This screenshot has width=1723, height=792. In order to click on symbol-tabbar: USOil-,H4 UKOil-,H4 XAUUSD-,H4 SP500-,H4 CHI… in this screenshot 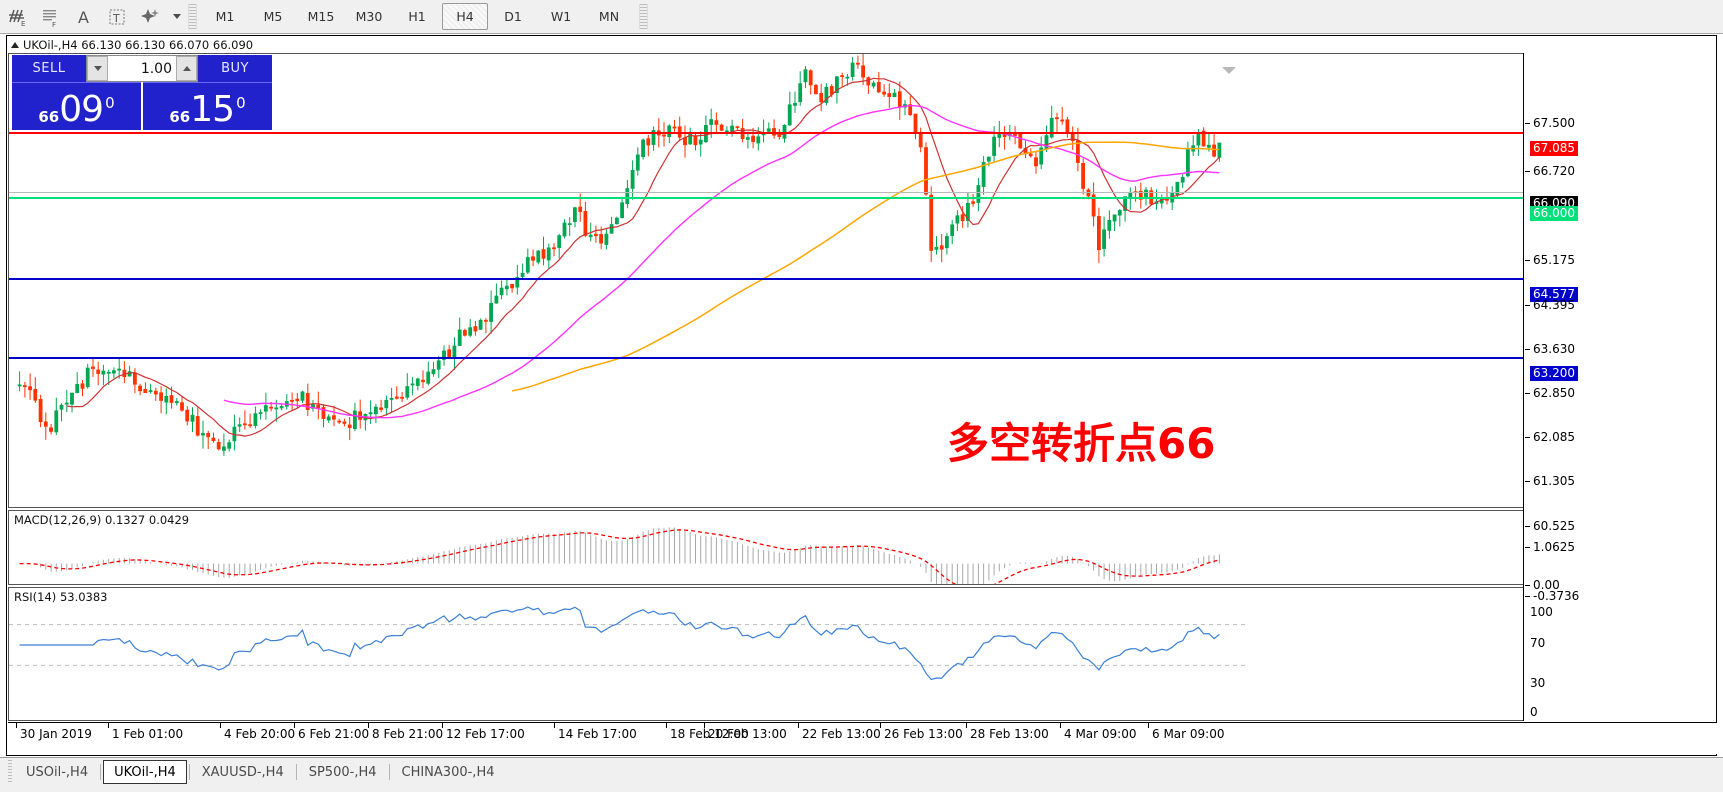, I will do `click(861, 774)`.